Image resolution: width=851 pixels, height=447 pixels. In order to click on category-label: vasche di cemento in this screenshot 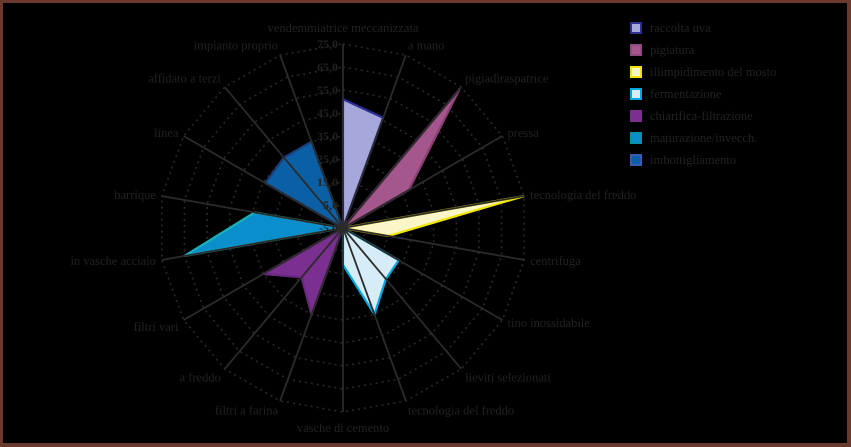, I will do `click(343, 428)`.